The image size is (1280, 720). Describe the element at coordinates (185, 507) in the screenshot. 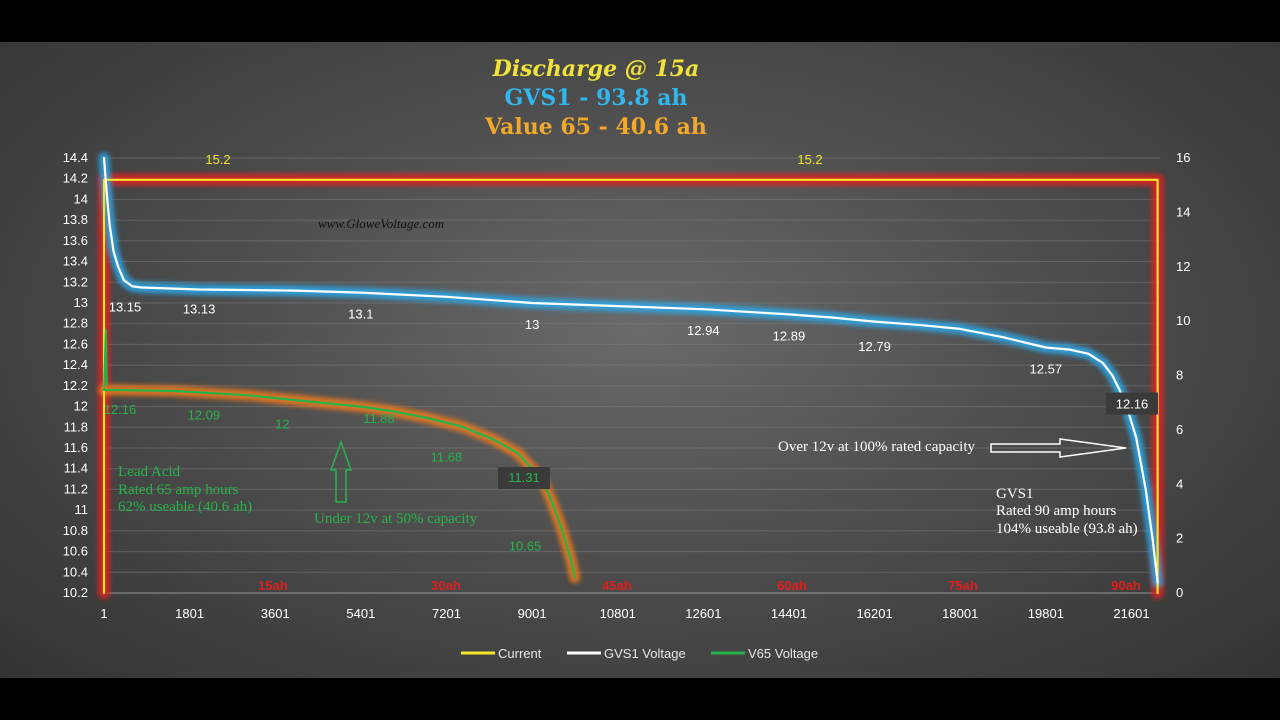

I see `lead-acid-useable: 62% useable (40.6 ah)` at that location.